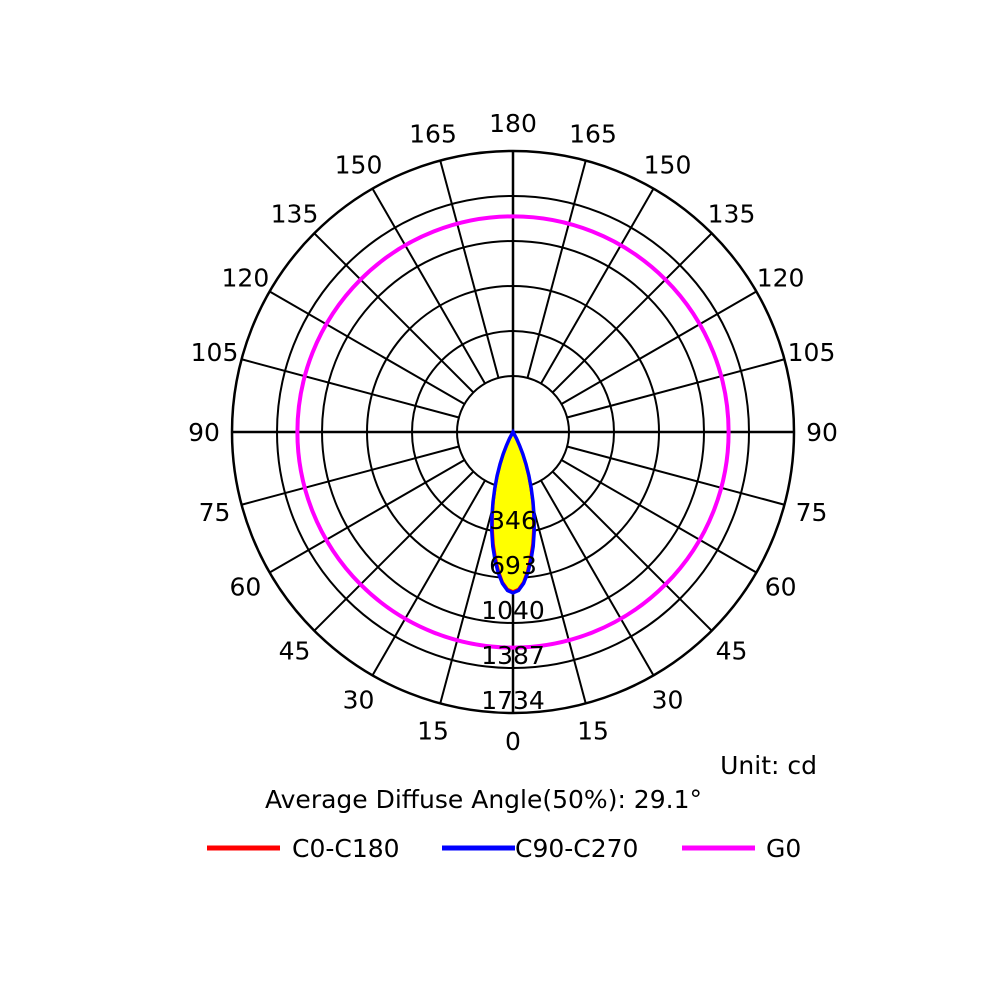 Image resolution: width=1000 pixels, height=1000 pixels. What do you see at coordinates (483, 799) in the screenshot?
I see `diffuse-angle-label: Average Diffuse Angle(50%): 29.1°` at bounding box center [483, 799].